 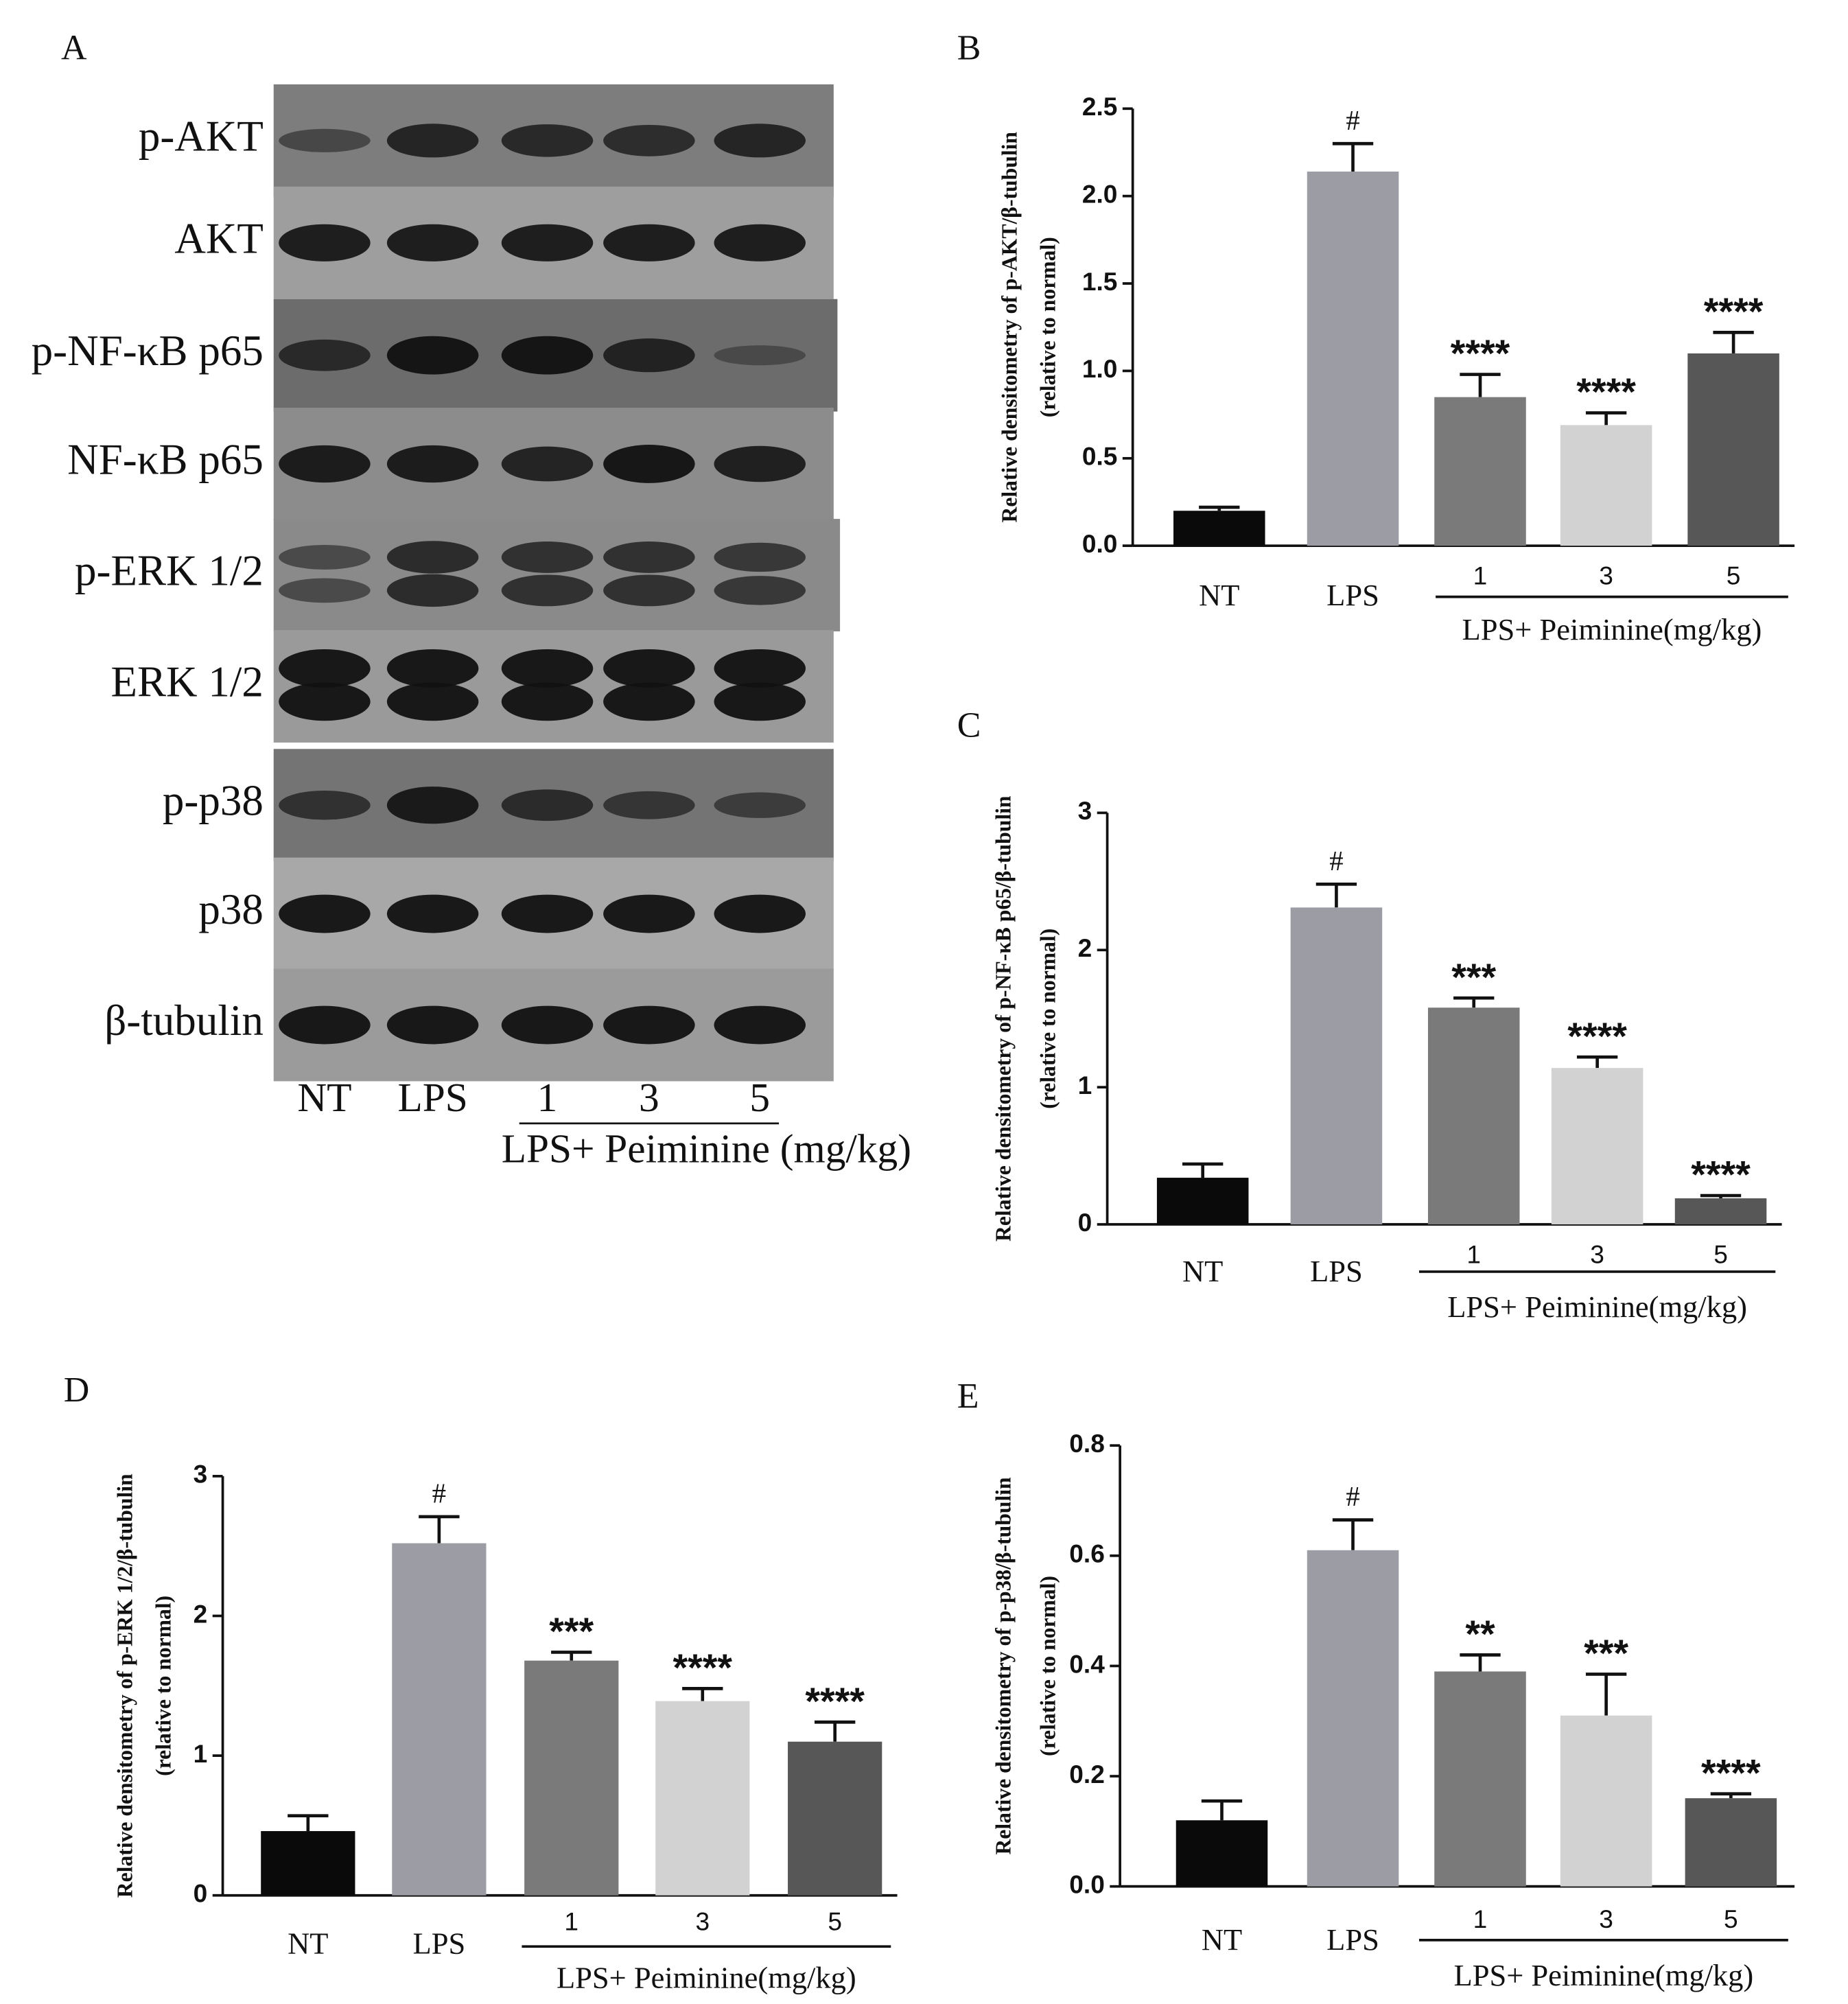 What do you see at coordinates (1100, 369) in the screenshot?
I see `y-tick-label: 1.0` at bounding box center [1100, 369].